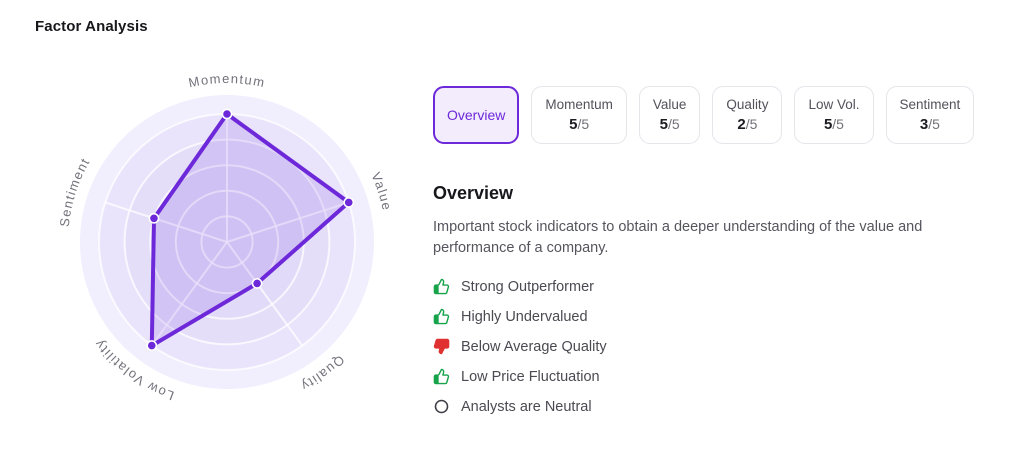 This screenshot has height=458, width=1024. What do you see at coordinates (713, 316) in the screenshot?
I see `indicator-item: Highly Undervalued` at bounding box center [713, 316].